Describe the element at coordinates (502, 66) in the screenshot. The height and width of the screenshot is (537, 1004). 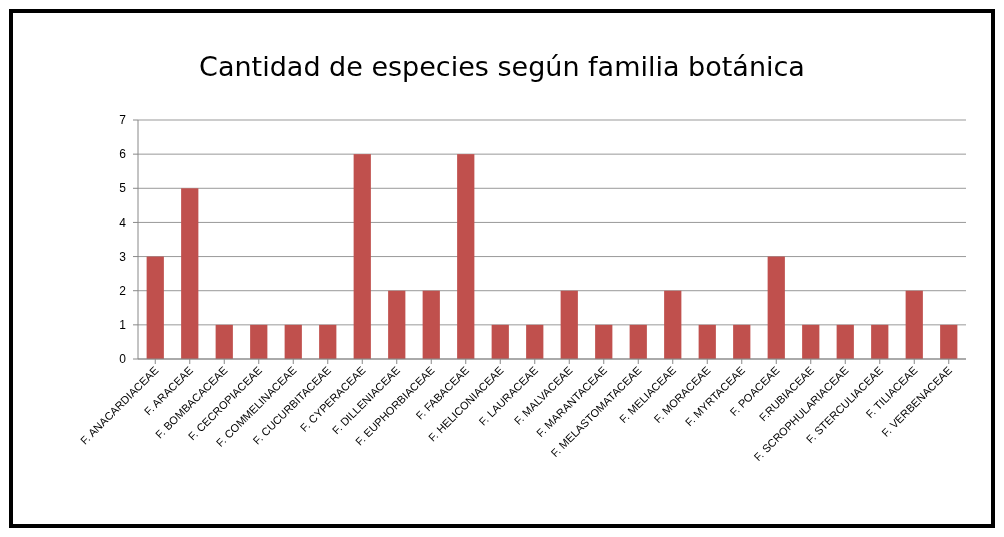
I see `chart-title: Cantidad de especies según familia botánica` at that location.